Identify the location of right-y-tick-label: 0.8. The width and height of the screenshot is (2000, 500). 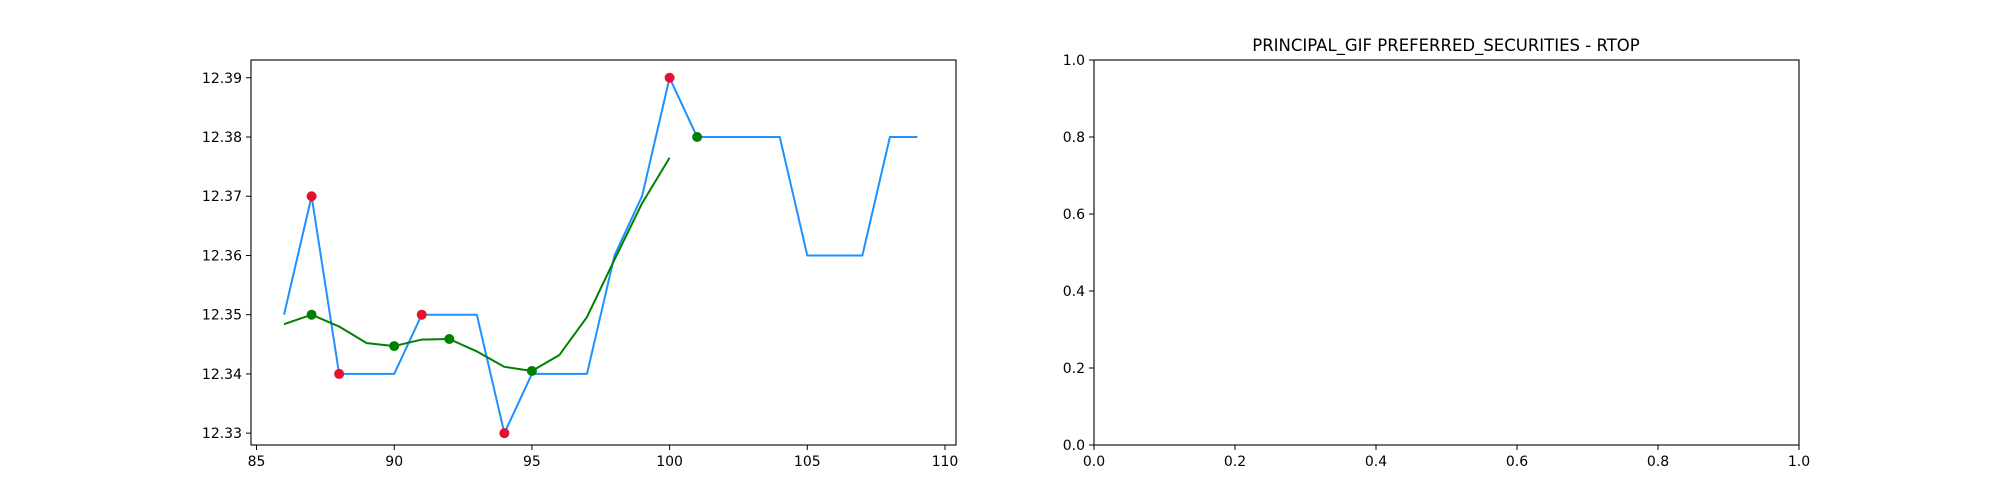
(1074, 138).